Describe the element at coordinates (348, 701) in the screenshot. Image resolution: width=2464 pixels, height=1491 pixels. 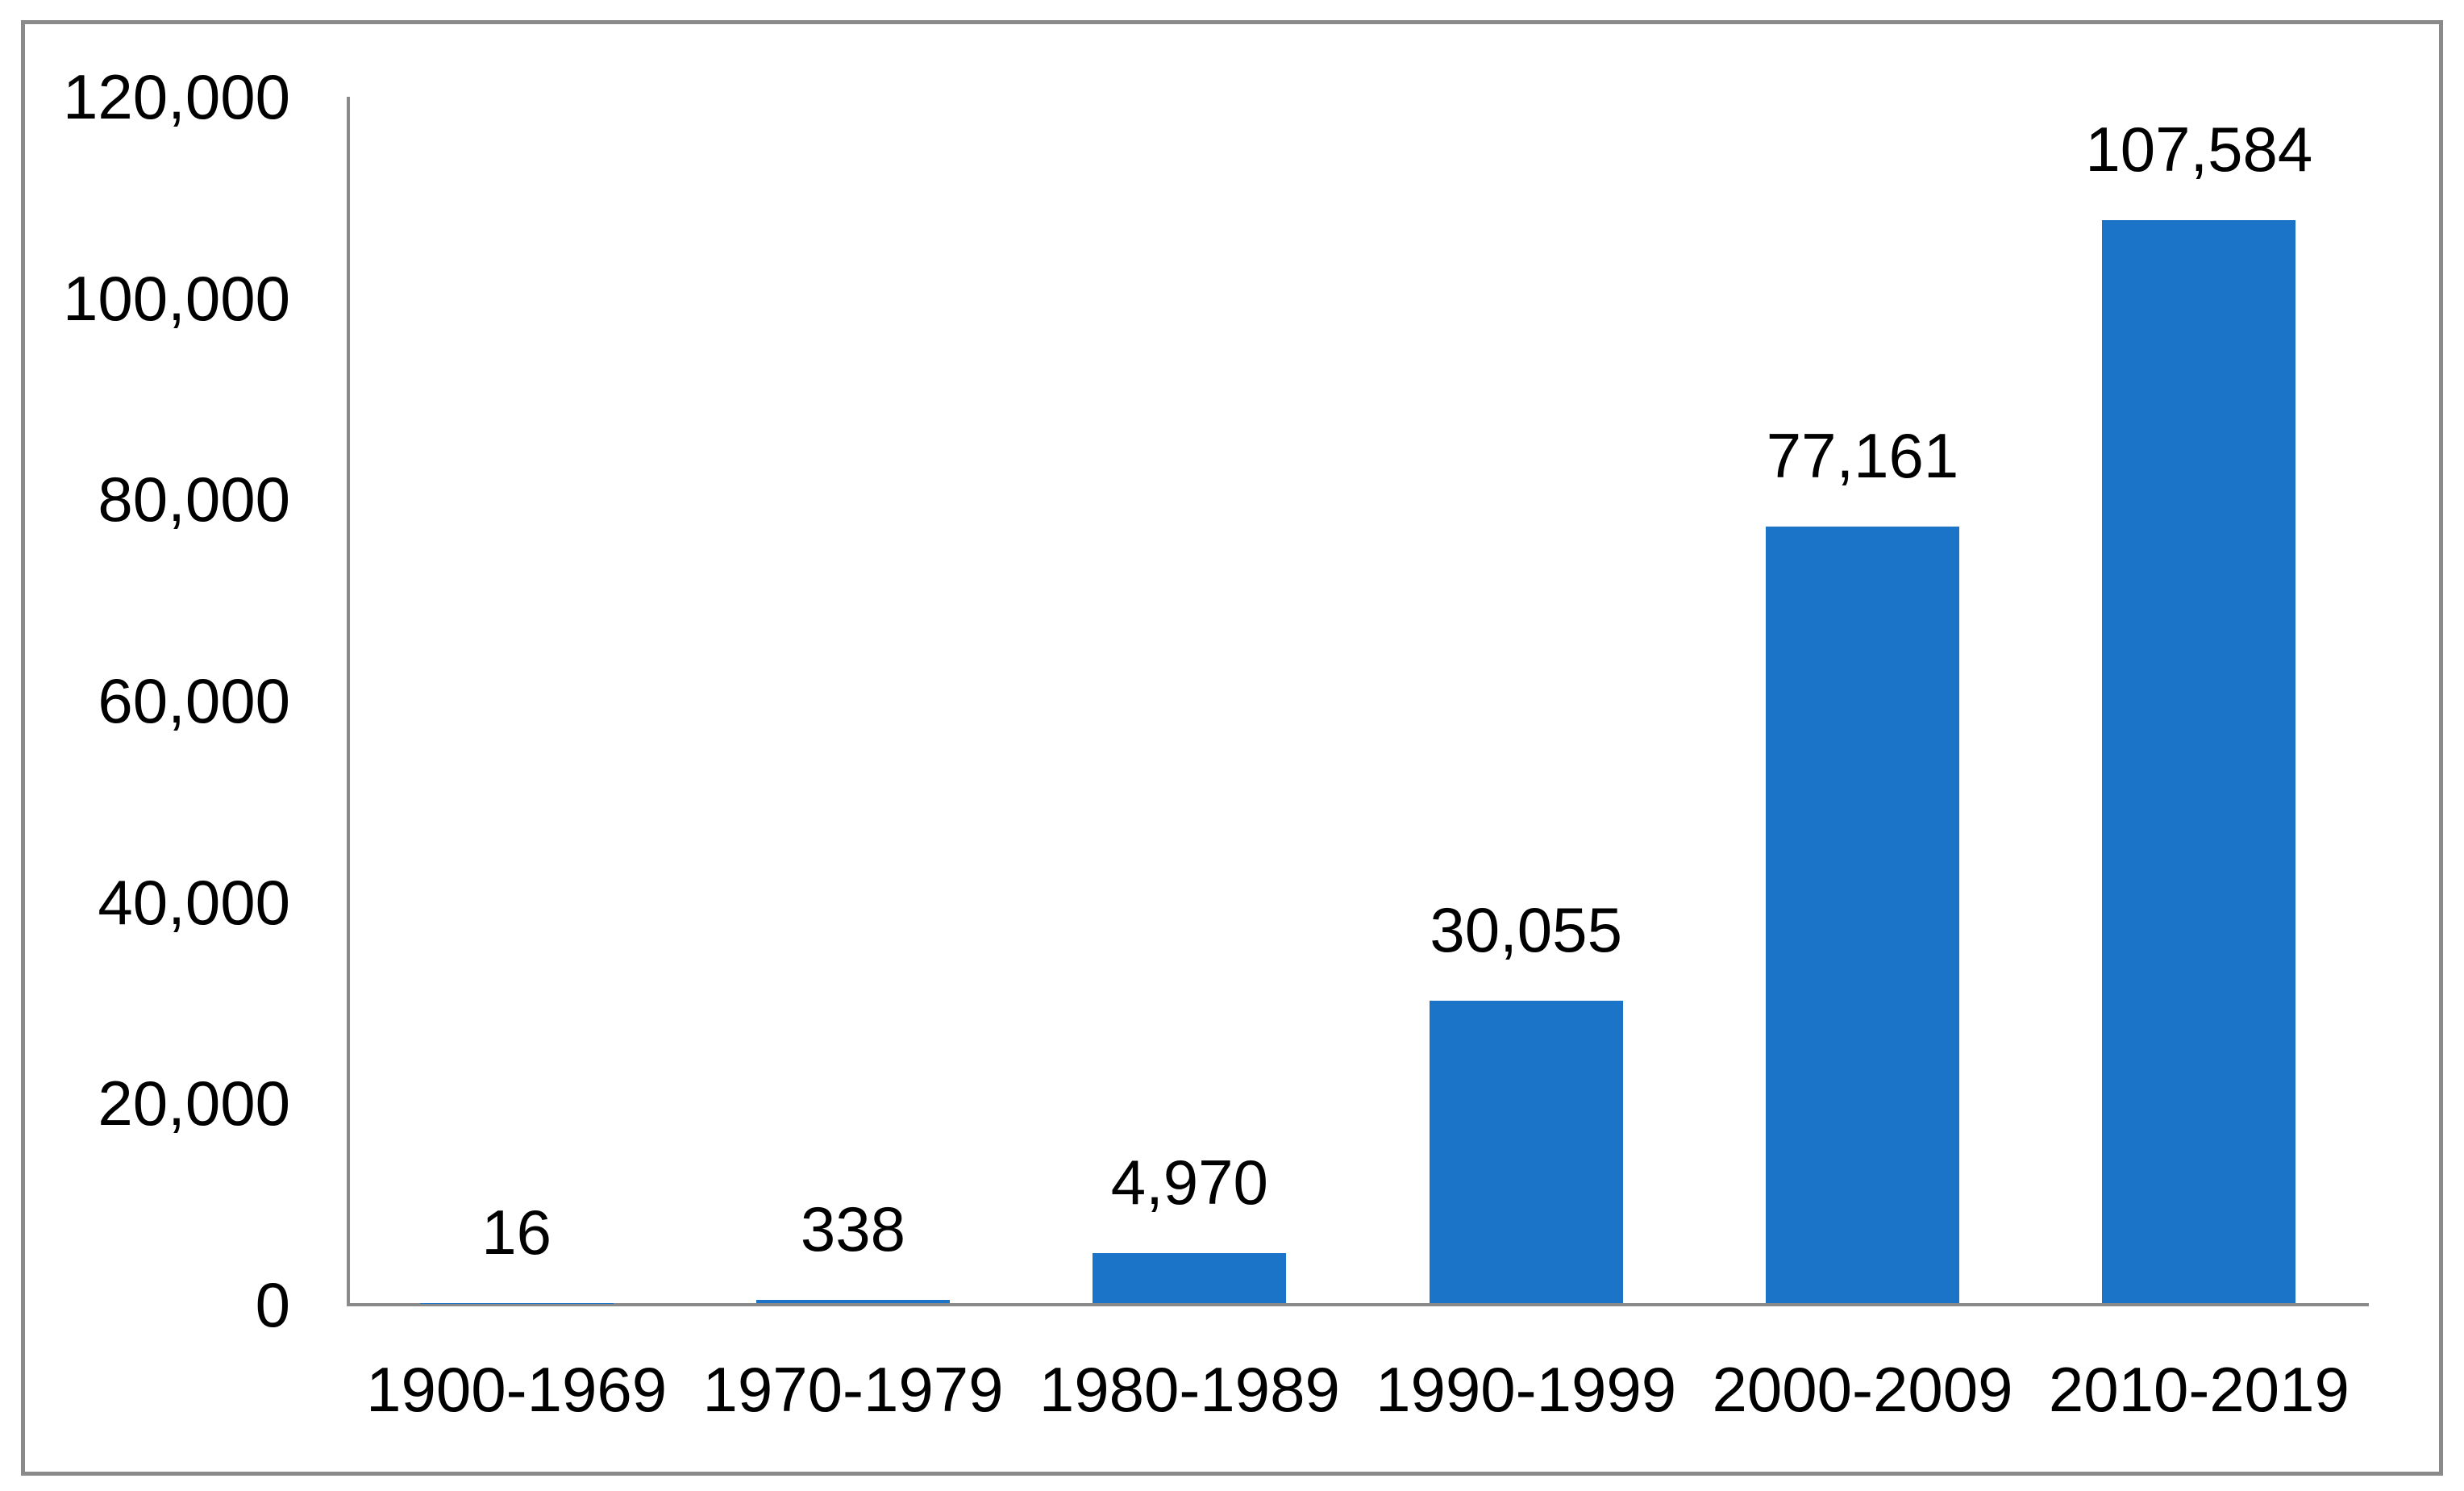
I see `y-axis-line` at that location.